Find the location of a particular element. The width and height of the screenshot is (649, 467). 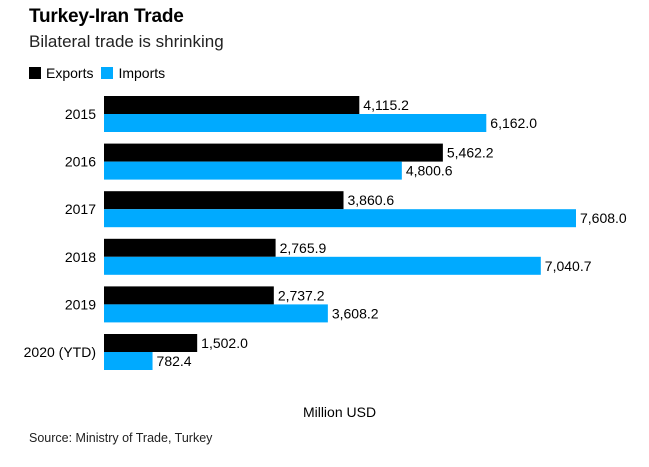

y-tick-label: 2017 is located at coordinates (80, 209).